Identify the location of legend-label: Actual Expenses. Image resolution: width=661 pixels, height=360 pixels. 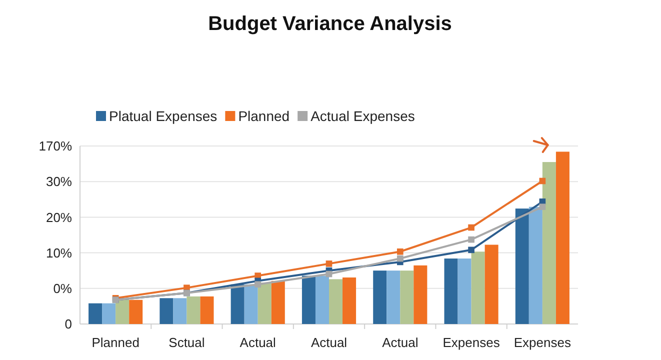
(362, 116).